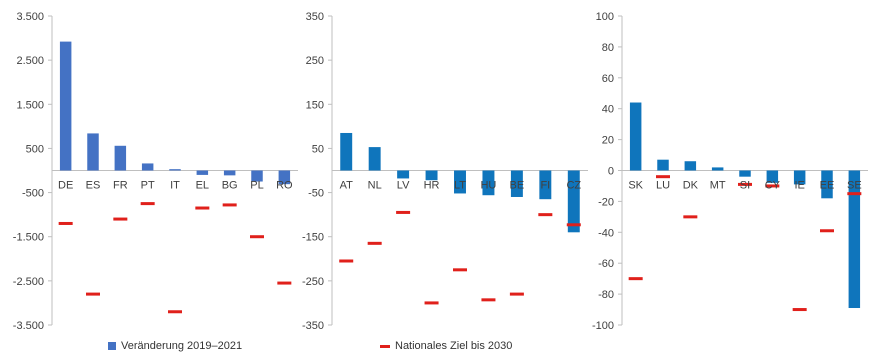 Image resolution: width=872 pixels, height=356 pixels. What do you see at coordinates (663, 177) in the screenshot?
I see `target-marker-lu` at bounding box center [663, 177].